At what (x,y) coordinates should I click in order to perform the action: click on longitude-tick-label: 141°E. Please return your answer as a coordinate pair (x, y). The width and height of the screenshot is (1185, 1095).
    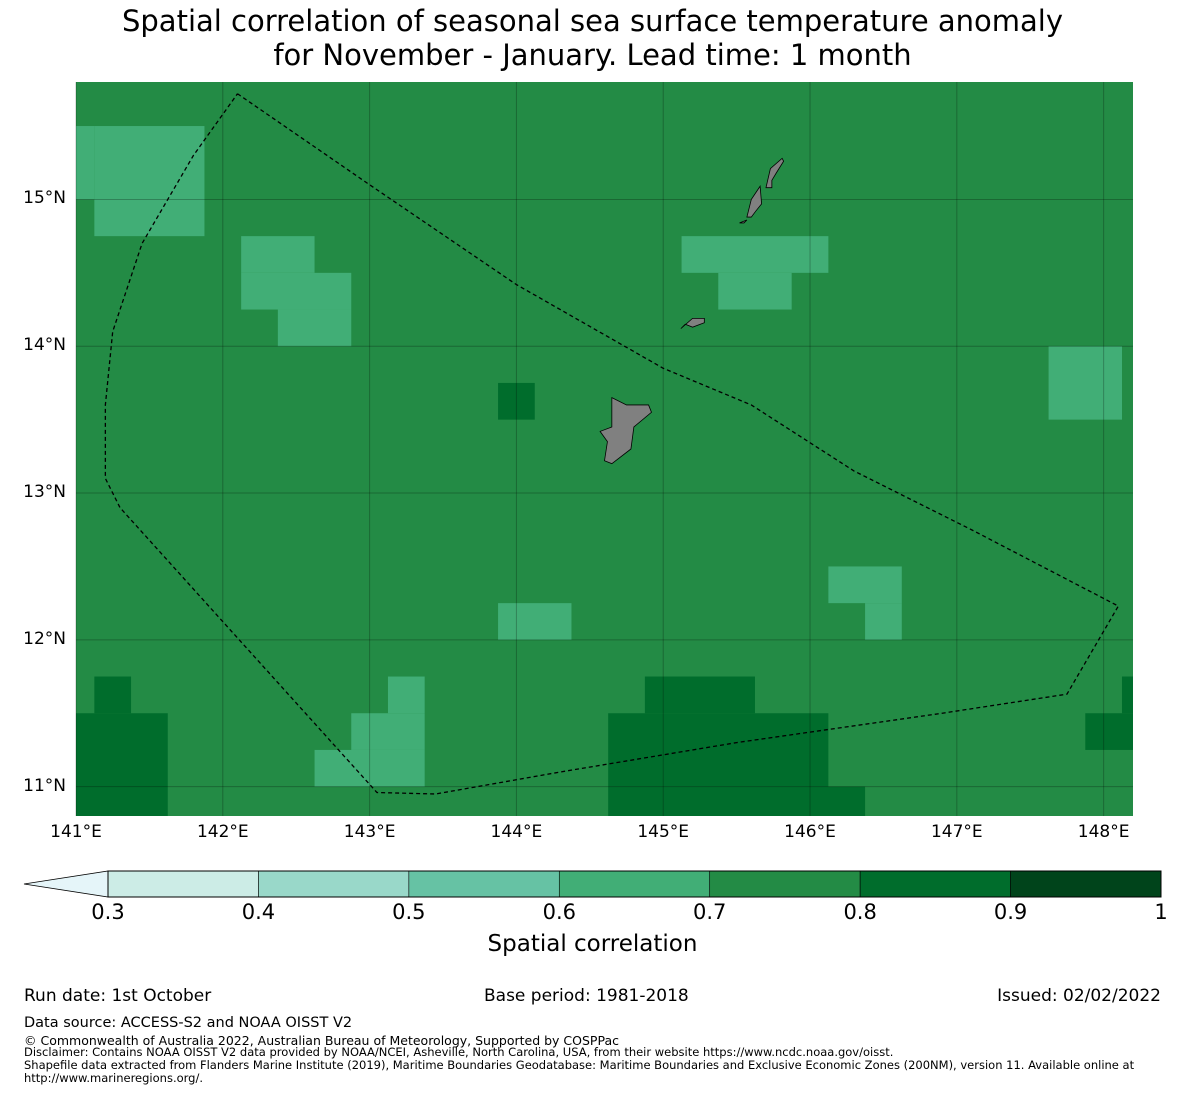
    Looking at the image, I should click on (76, 832).